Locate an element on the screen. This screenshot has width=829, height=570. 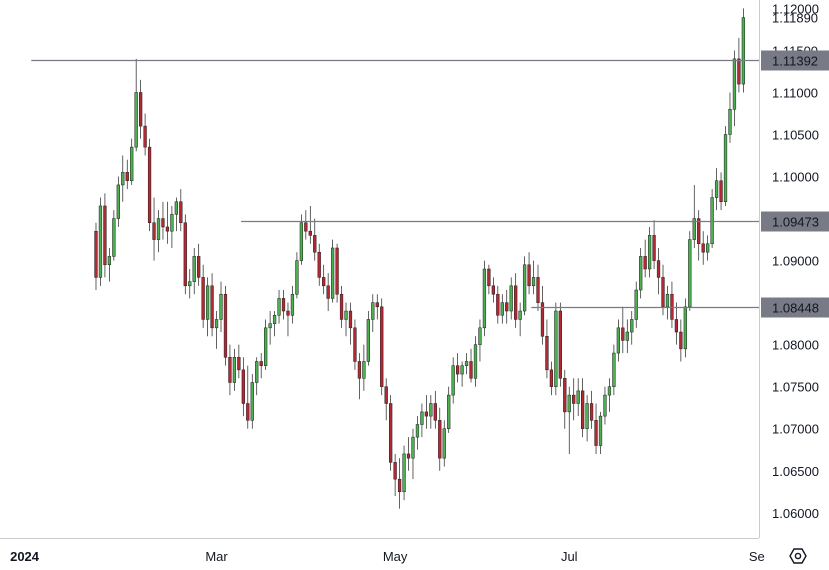
price-tick-label: 1.09000 is located at coordinates (795, 261).